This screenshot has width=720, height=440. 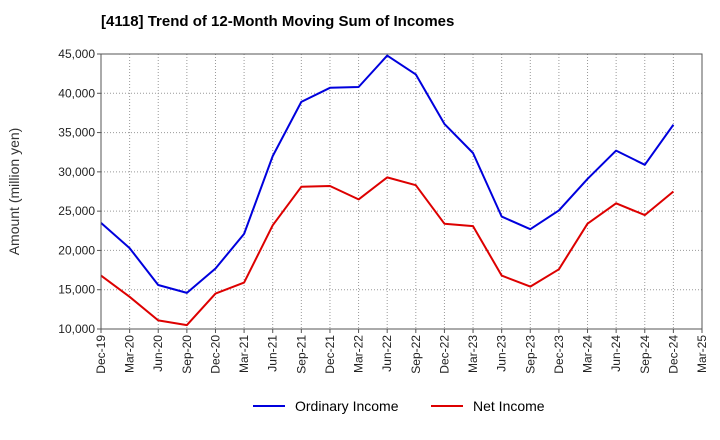 What do you see at coordinates (347, 406) in the screenshot?
I see `legend-label-ordinary-income: Ordinary Income` at bounding box center [347, 406].